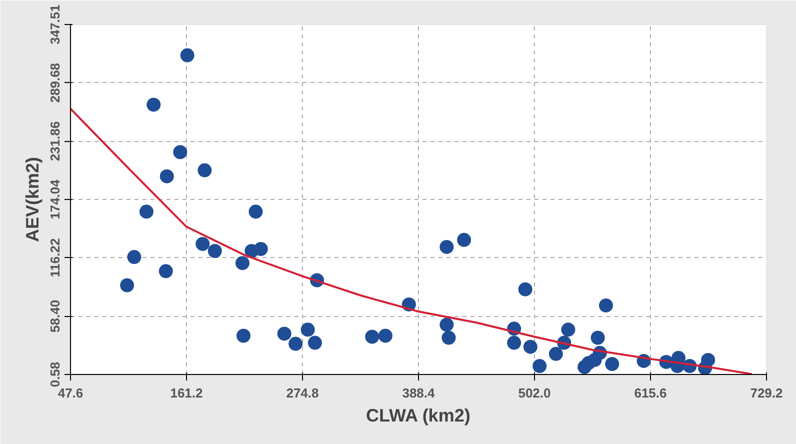 This screenshot has height=444, width=796. Describe the element at coordinates (55, 82) in the screenshot. I see `y-tick-label: 289.68` at that location.